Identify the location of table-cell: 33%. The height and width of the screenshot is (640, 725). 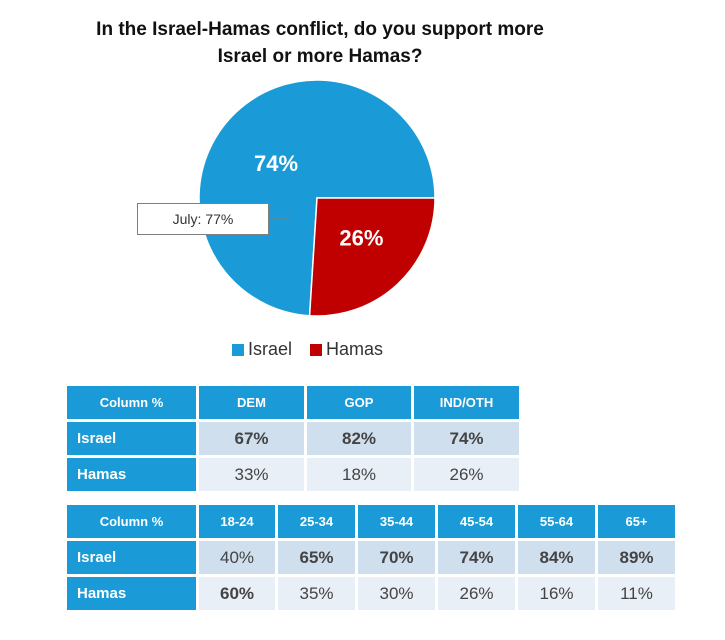
(251, 474).